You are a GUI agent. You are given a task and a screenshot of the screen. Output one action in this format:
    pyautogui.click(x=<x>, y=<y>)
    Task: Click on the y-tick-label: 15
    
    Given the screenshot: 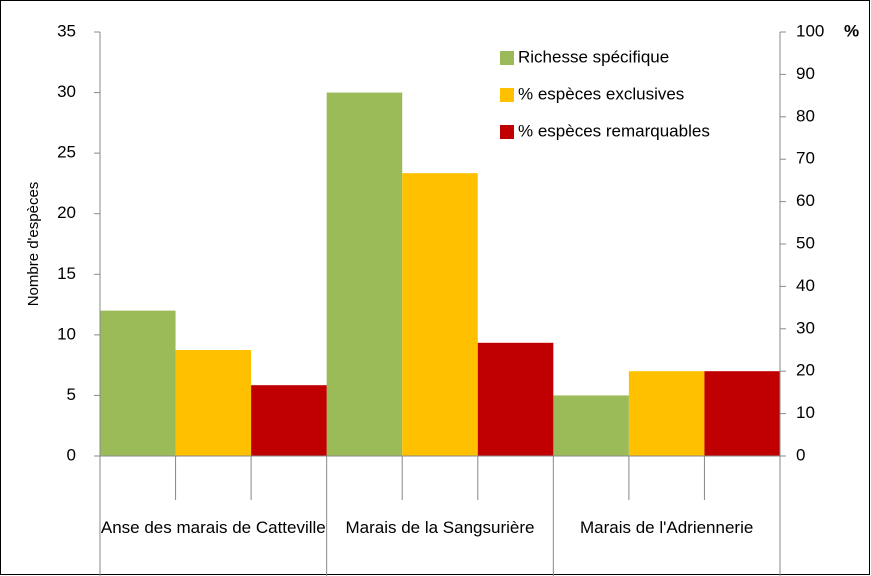 What is the action you would take?
    pyautogui.click(x=66, y=273)
    